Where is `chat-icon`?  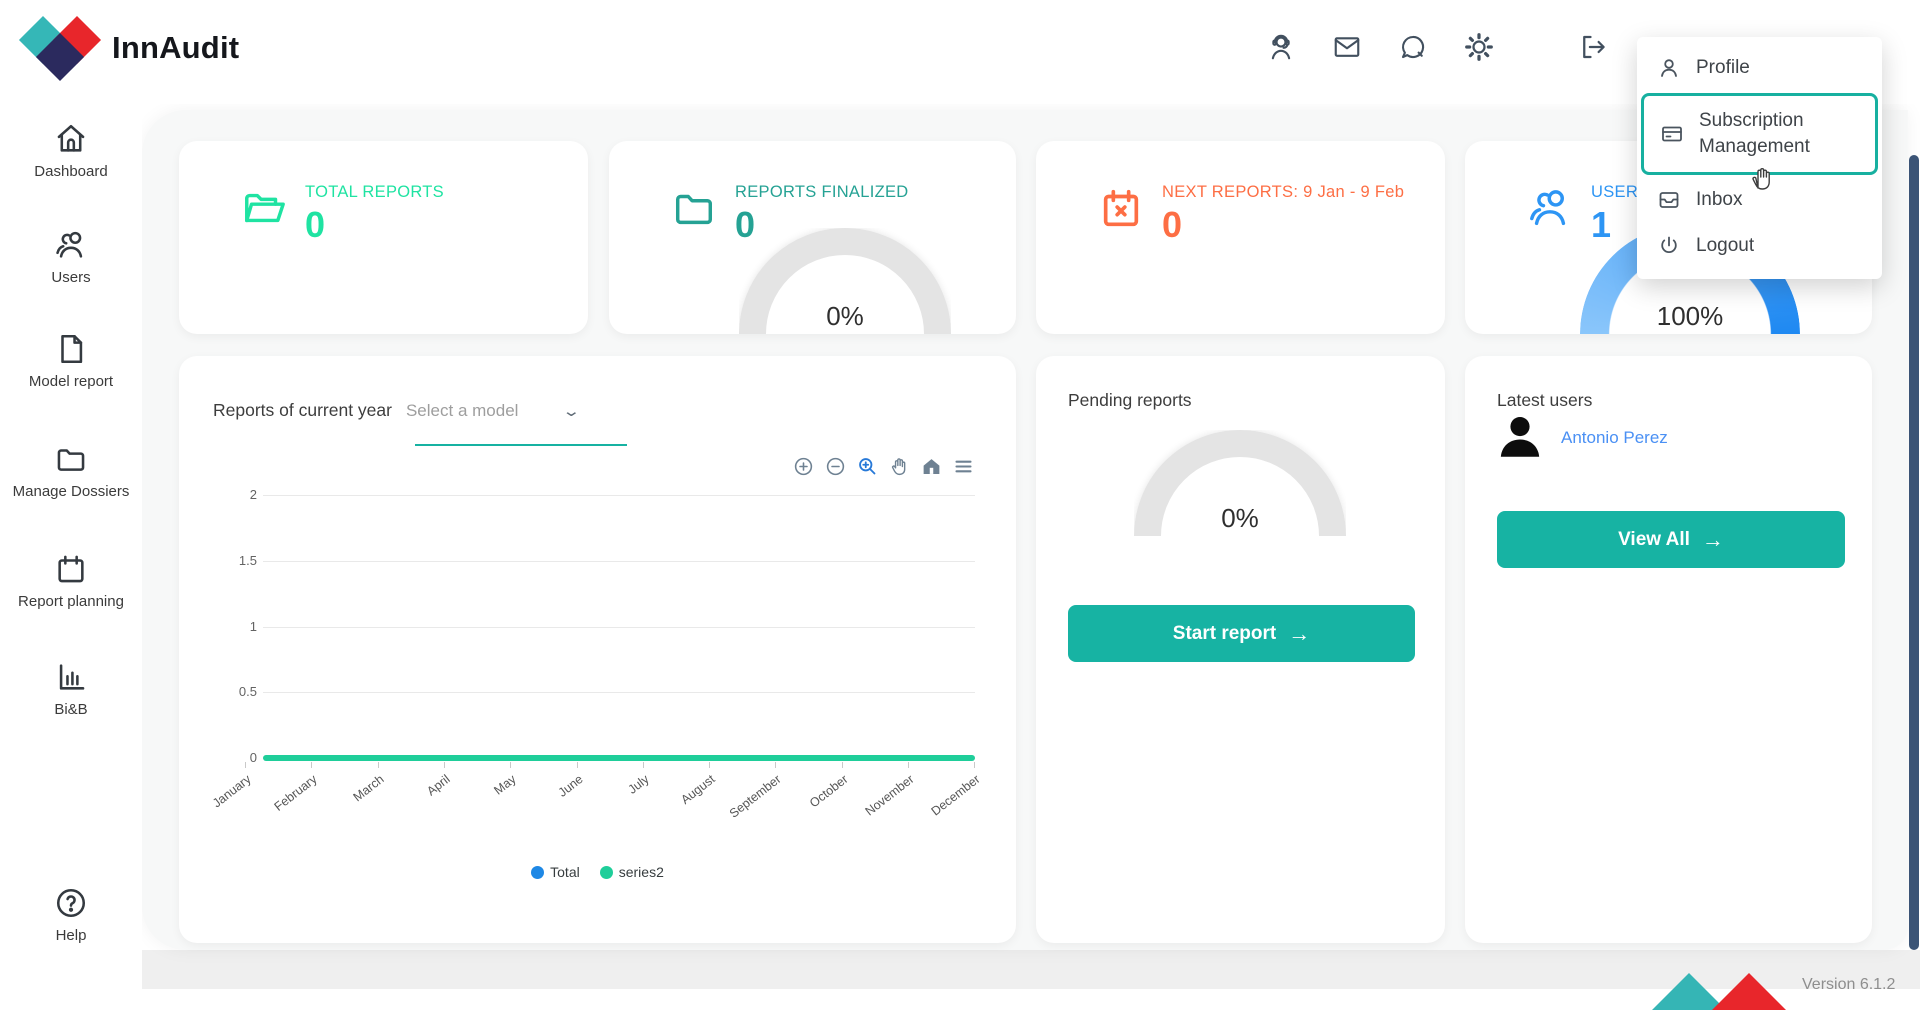 chat-icon is located at coordinates (1413, 47).